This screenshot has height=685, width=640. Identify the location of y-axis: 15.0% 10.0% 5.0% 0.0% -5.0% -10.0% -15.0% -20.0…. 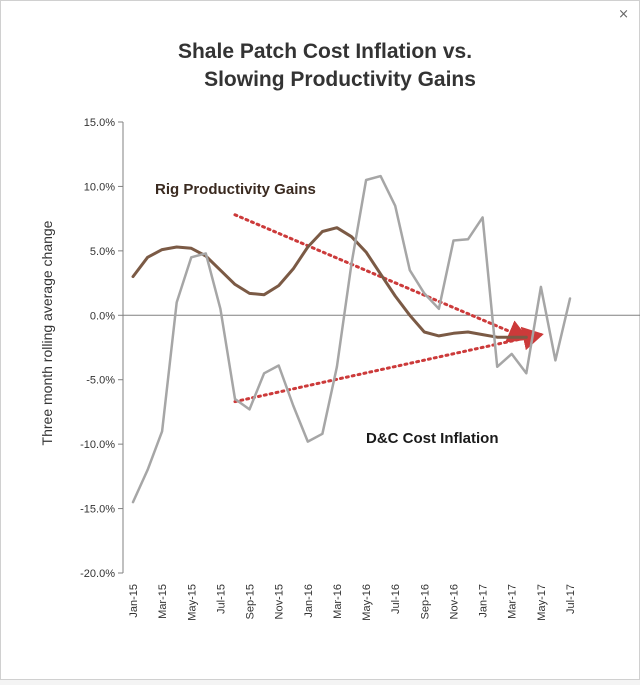
(102, 348).